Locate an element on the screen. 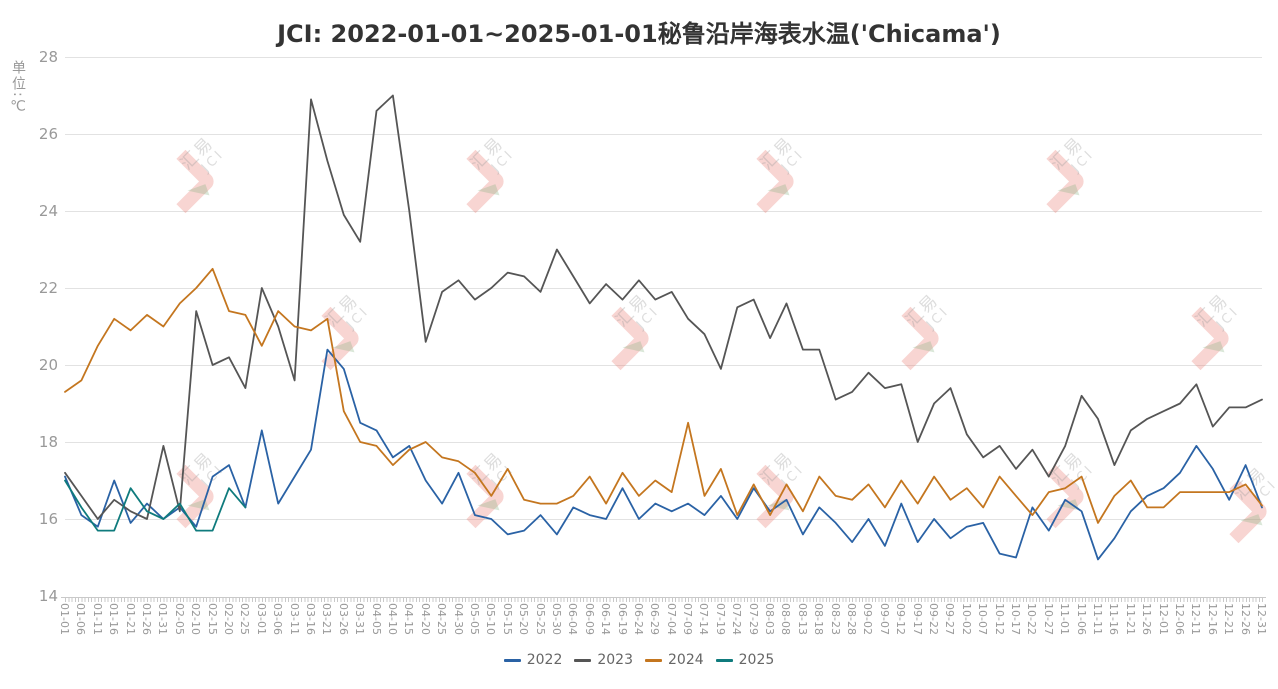 The height and width of the screenshot is (689, 1278). x-tick-label-12-26: 12-26 is located at coordinates (1245, 619).